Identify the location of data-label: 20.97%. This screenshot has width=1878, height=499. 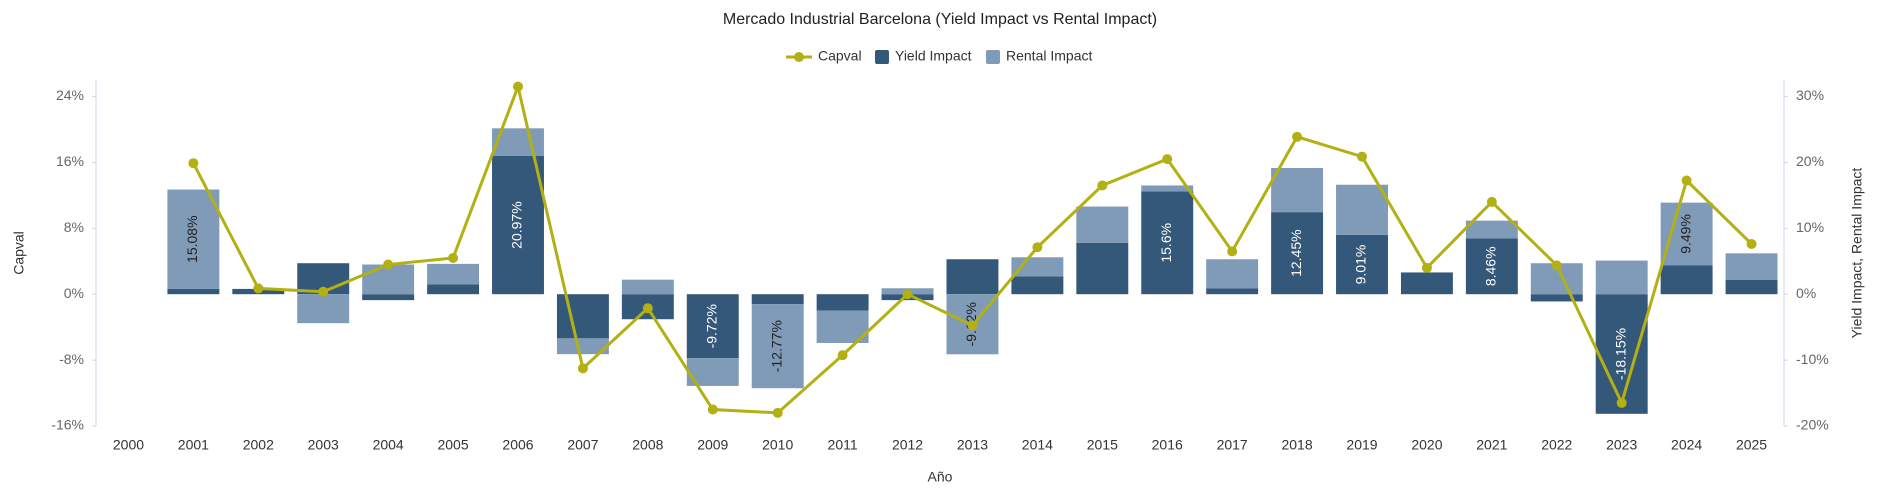
(517, 224).